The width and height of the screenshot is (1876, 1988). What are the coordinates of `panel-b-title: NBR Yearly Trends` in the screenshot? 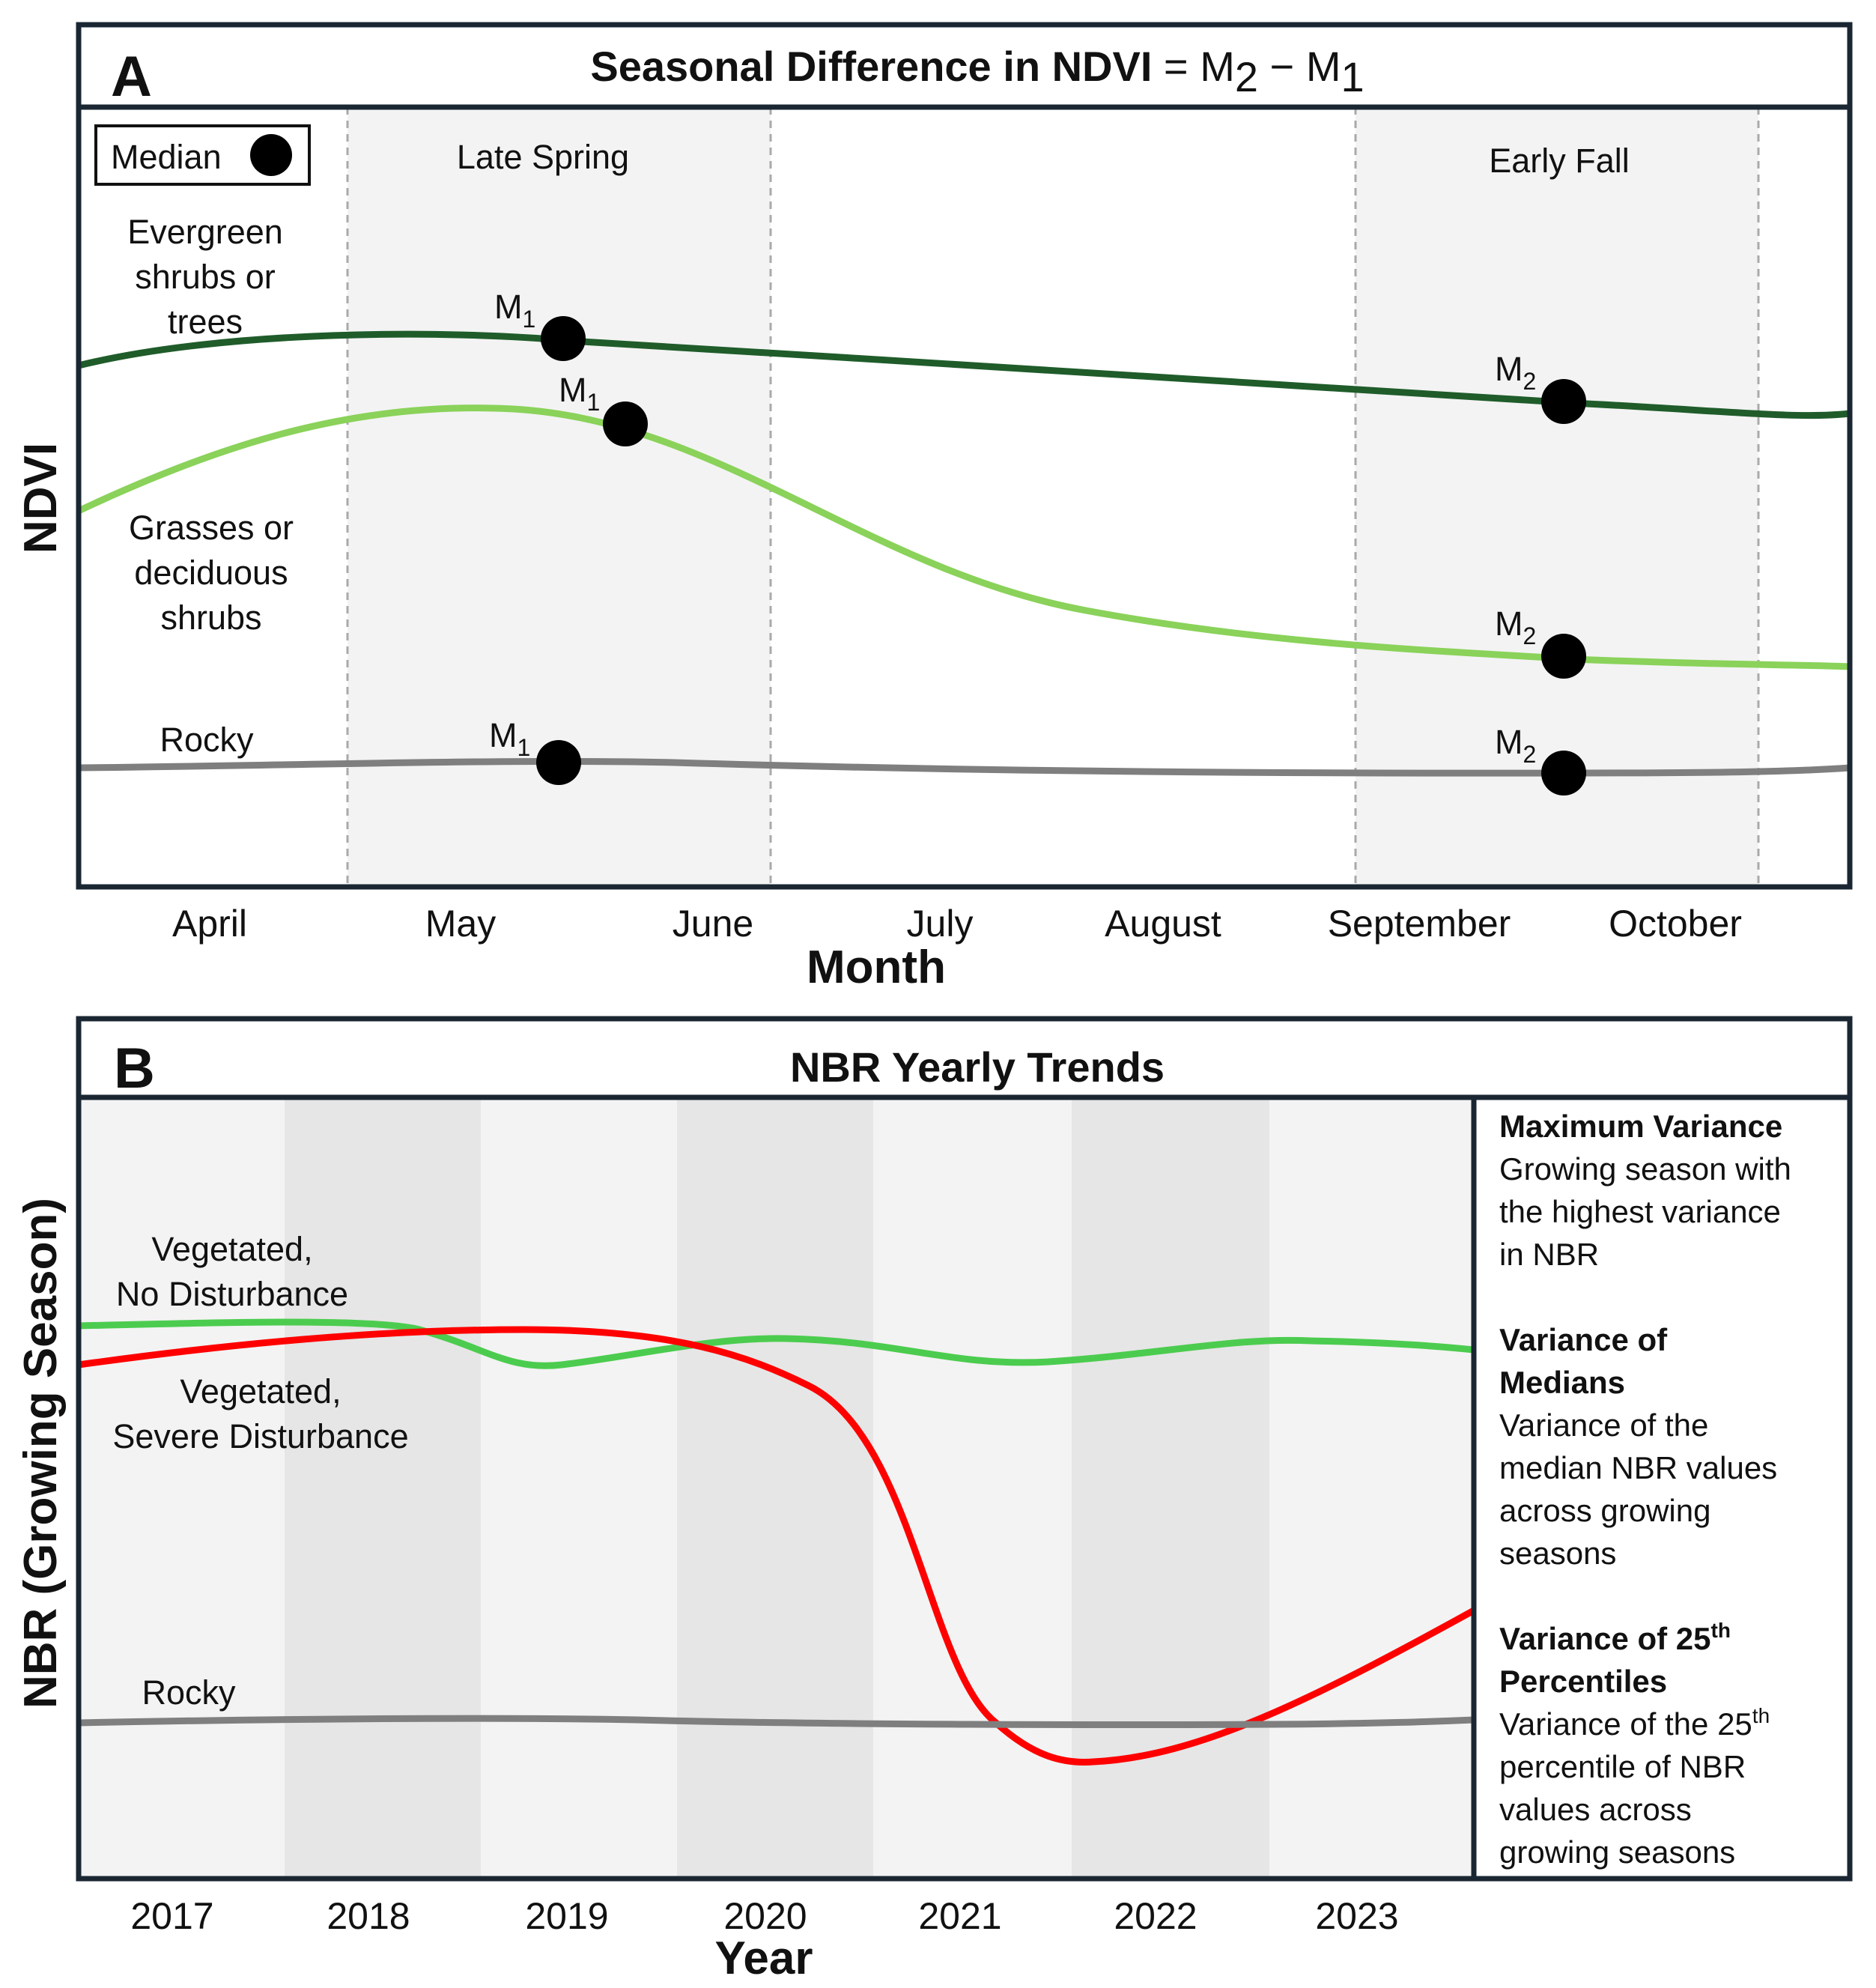 It's located at (977, 1067).